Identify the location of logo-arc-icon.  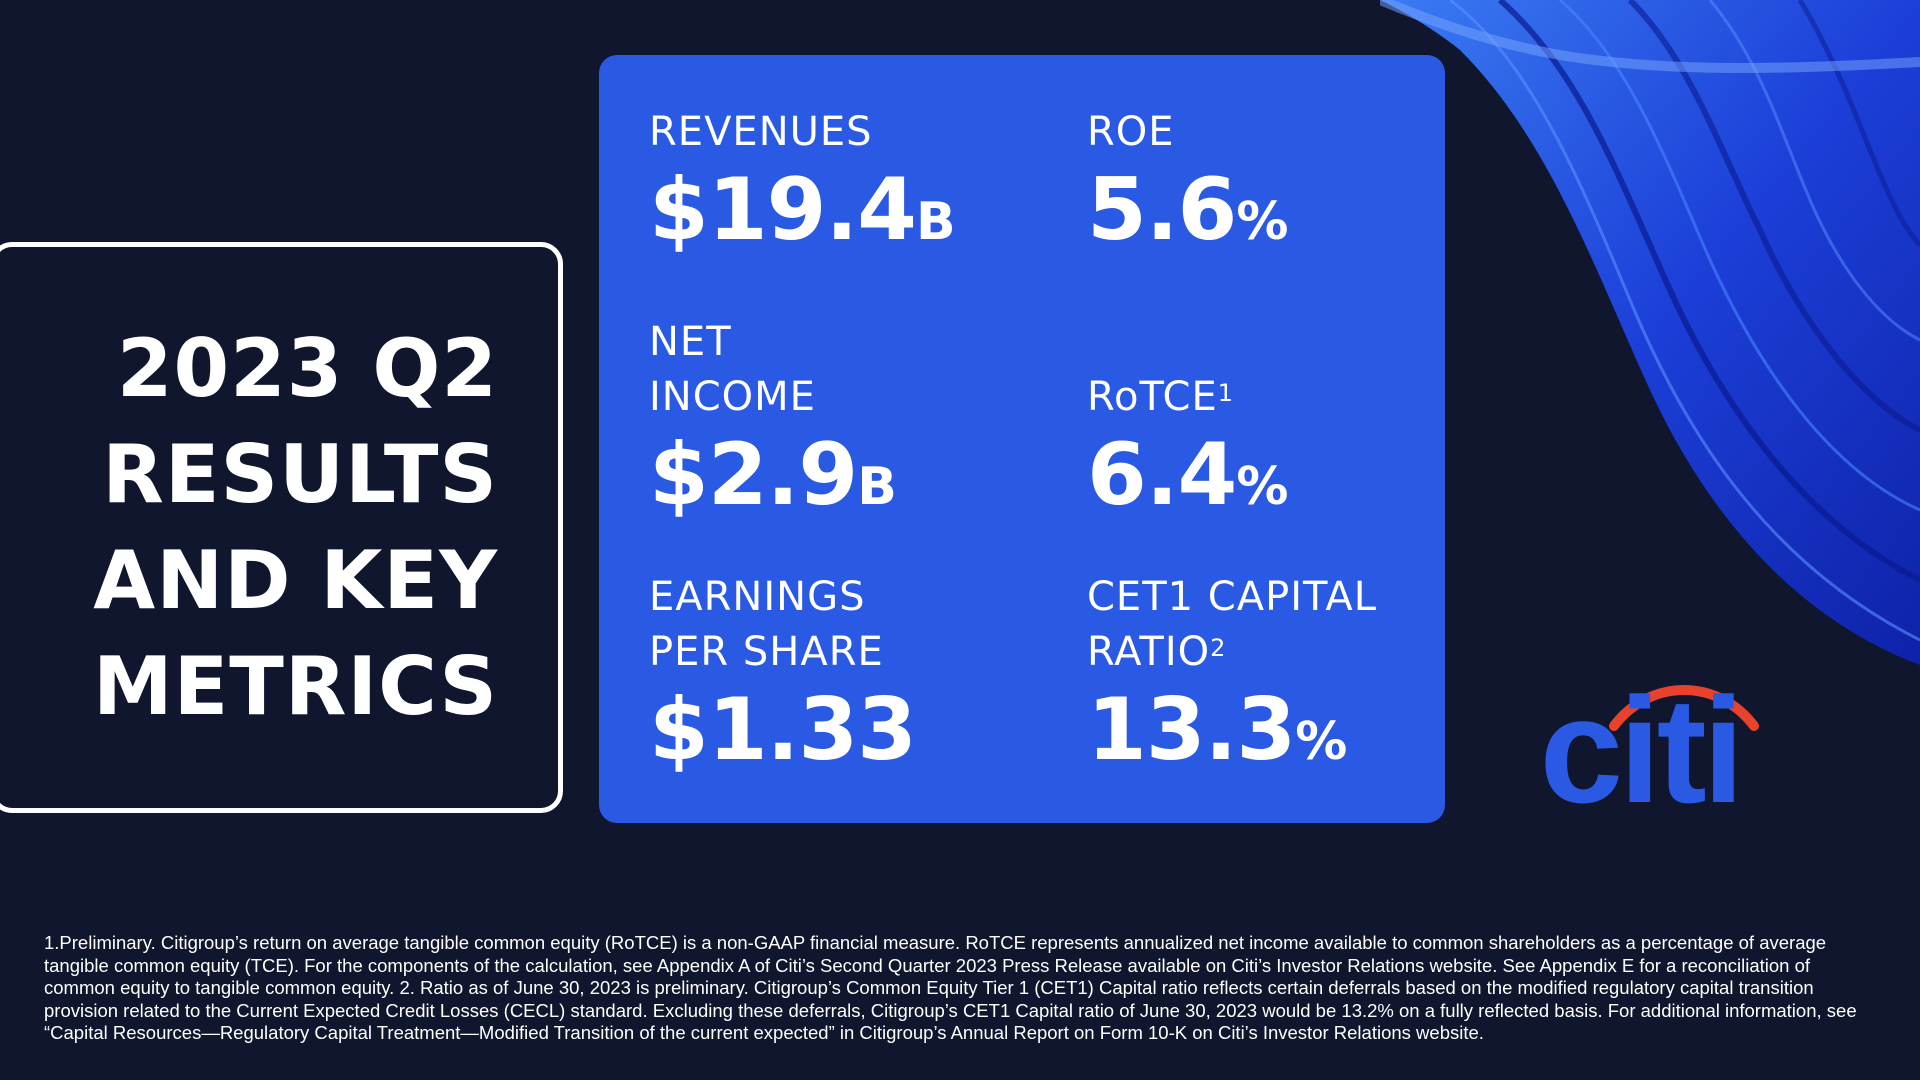
(1684, 708).